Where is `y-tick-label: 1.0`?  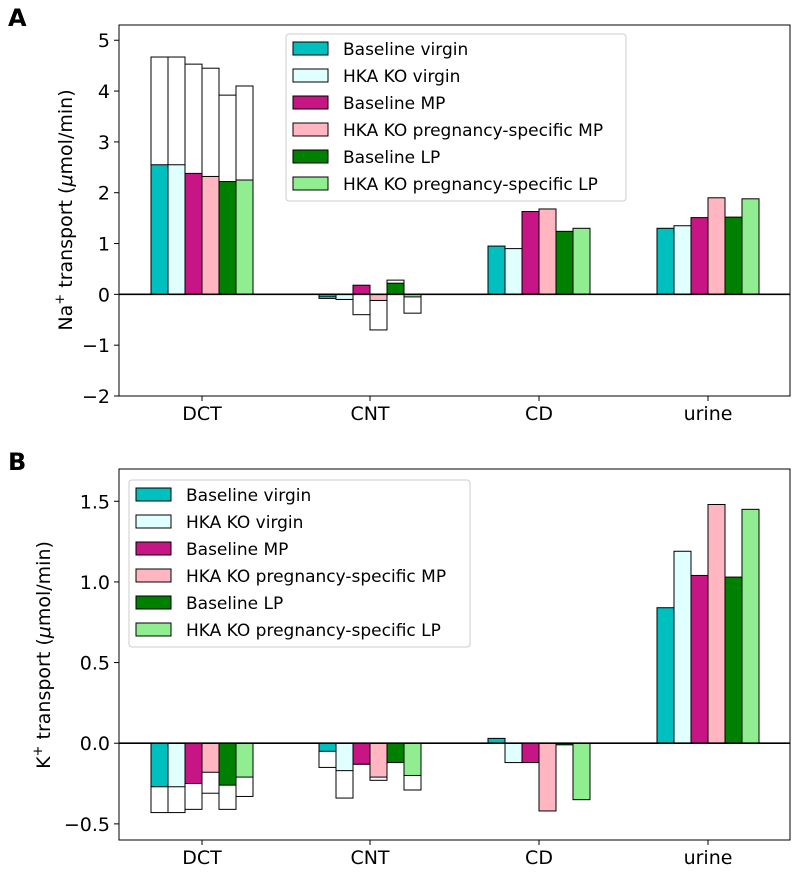 y-tick-label: 1.0 is located at coordinates (95, 583).